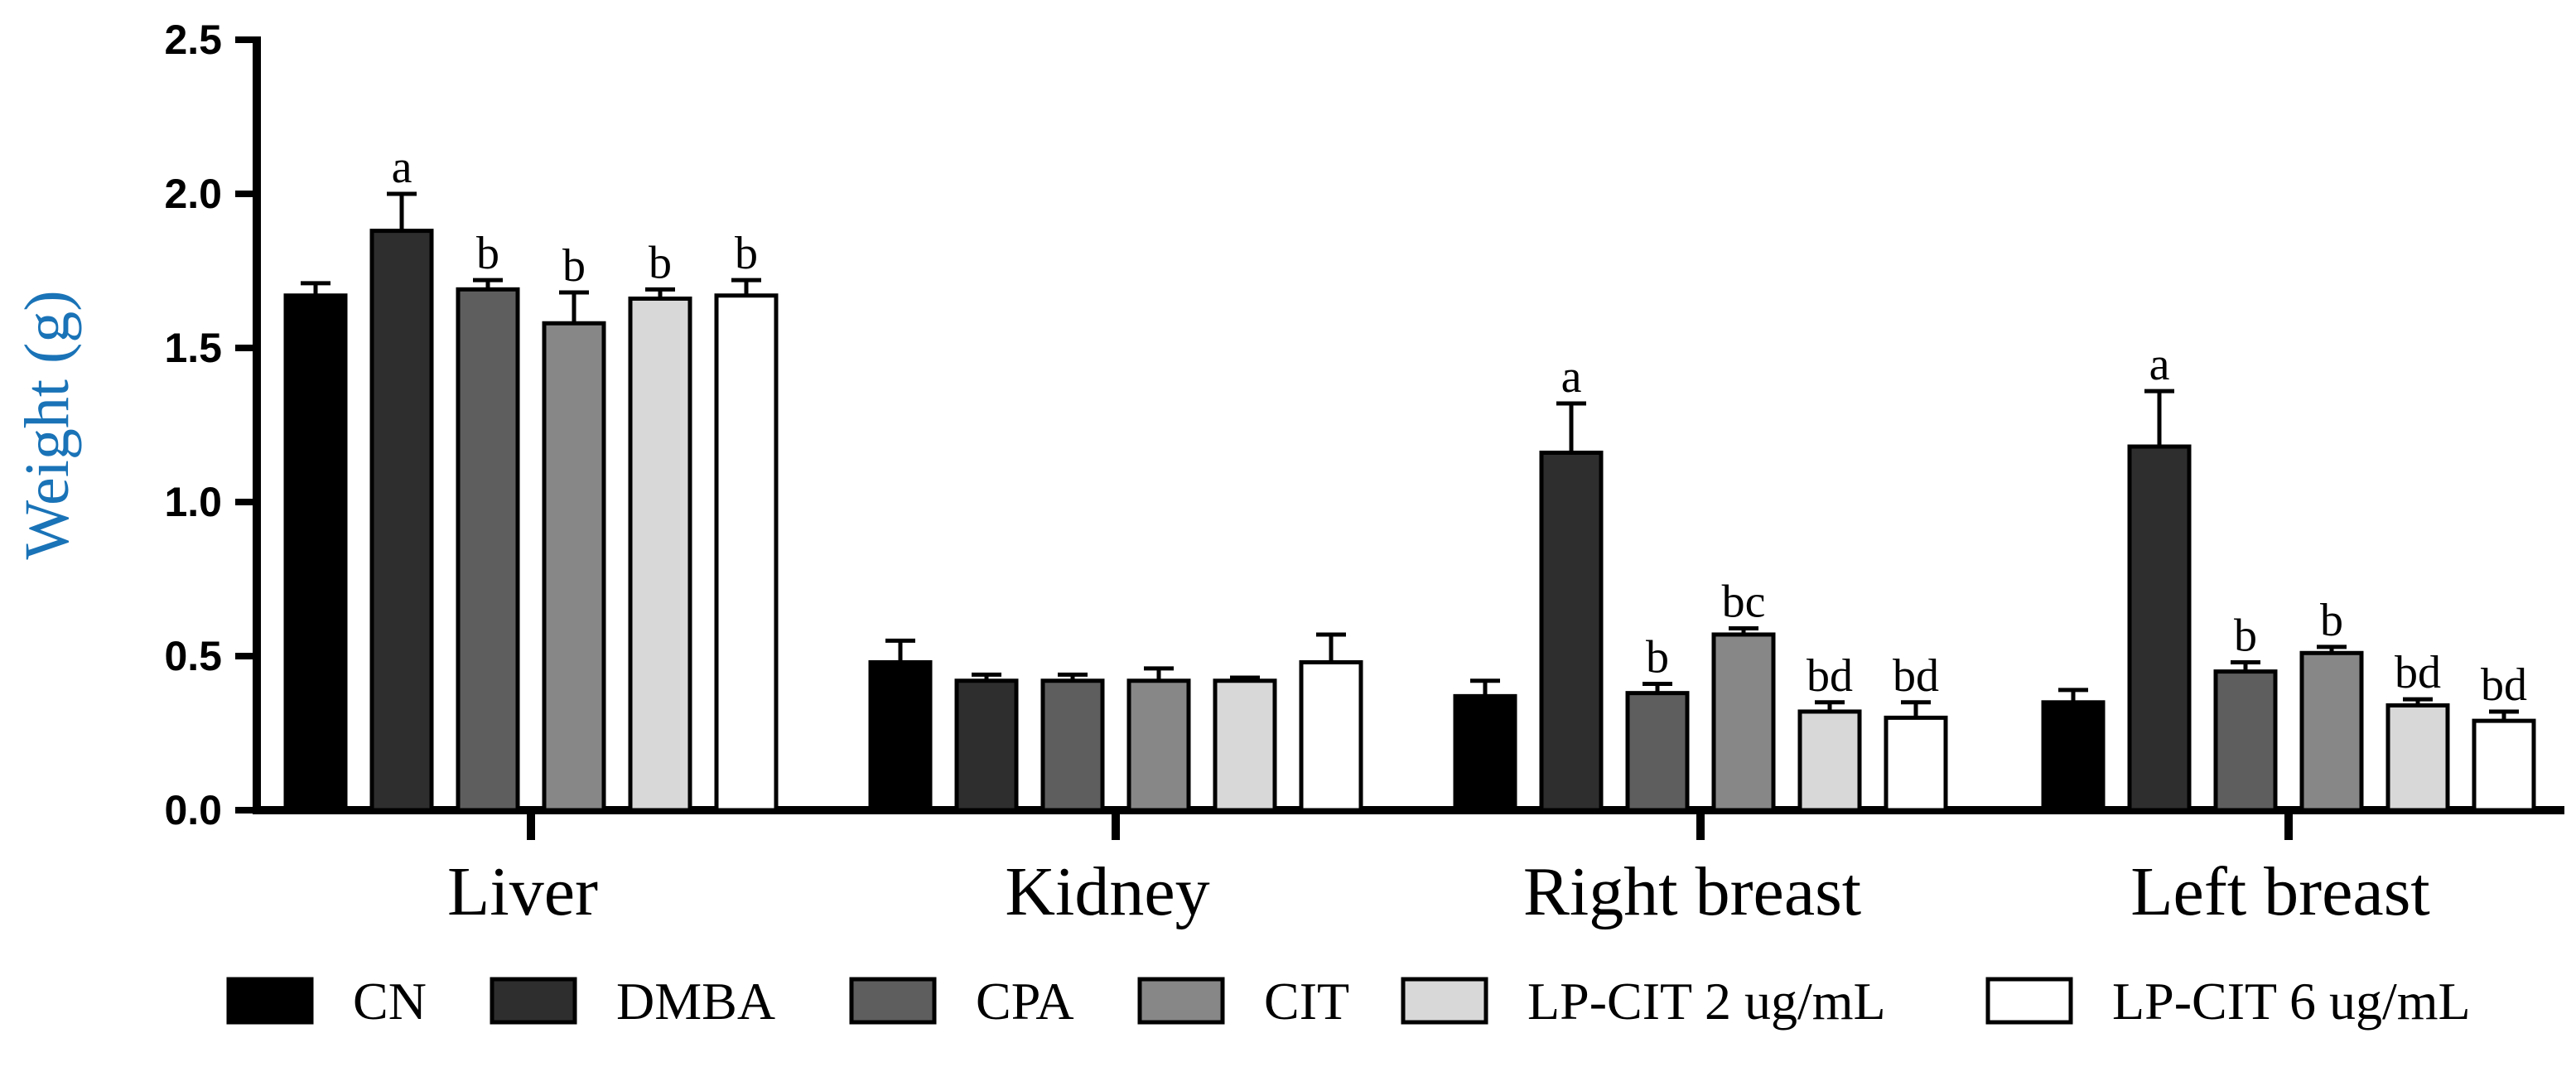 The width and height of the screenshot is (2576, 1067). What do you see at coordinates (193, 40) in the screenshot?
I see `y-tick-label: 2.5` at bounding box center [193, 40].